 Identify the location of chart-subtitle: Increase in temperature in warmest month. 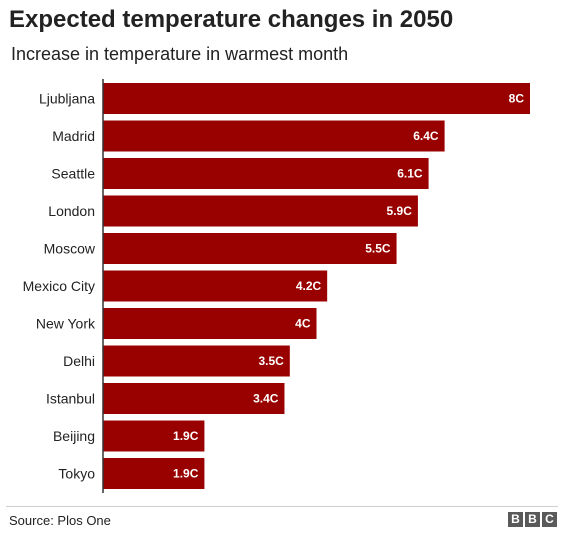
(180, 54).